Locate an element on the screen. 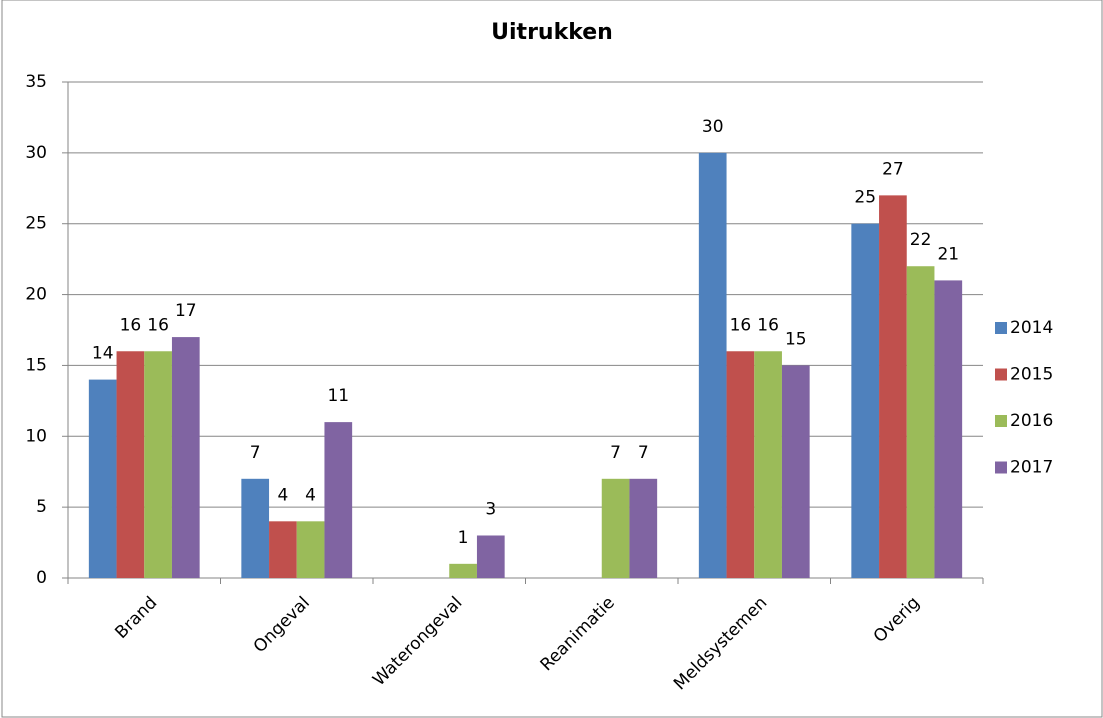 The image size is (1103, 718). x-tick-label: Brand is located at coordinates (136, 618).